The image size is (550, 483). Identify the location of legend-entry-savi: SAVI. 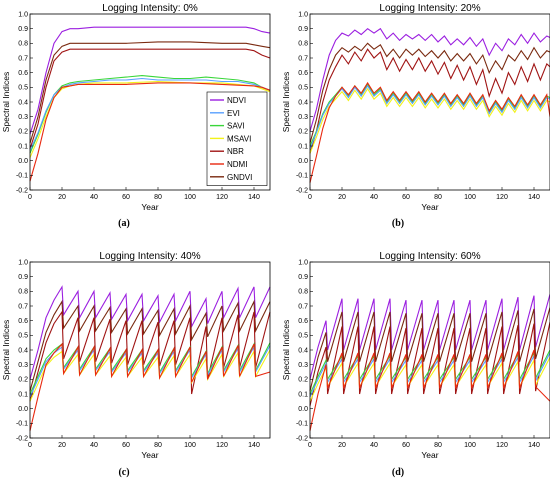
(236, 126).